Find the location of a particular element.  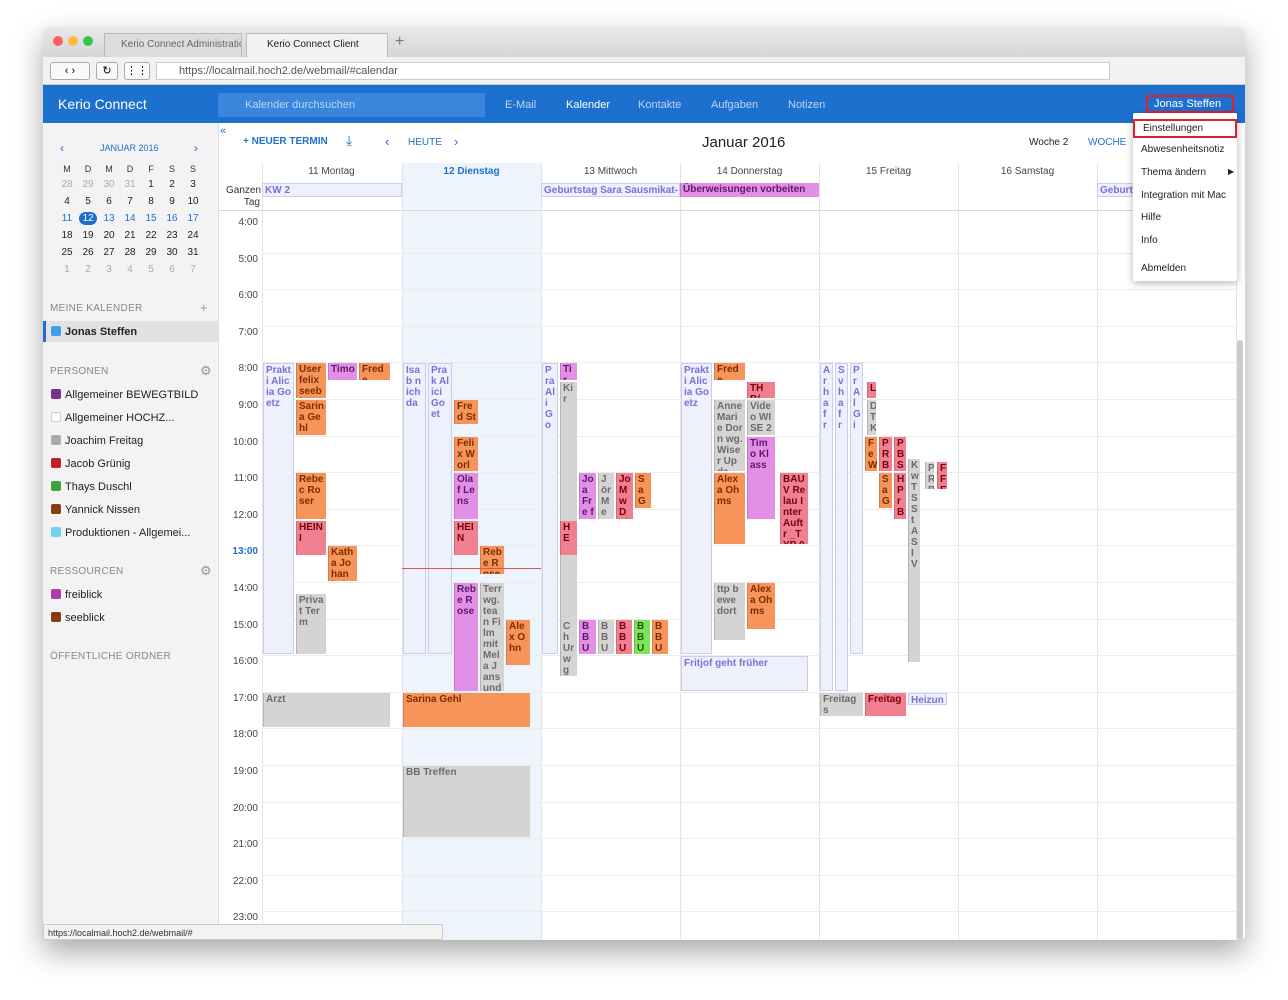

mini-day: 4 is located at coordinates (130, 269).